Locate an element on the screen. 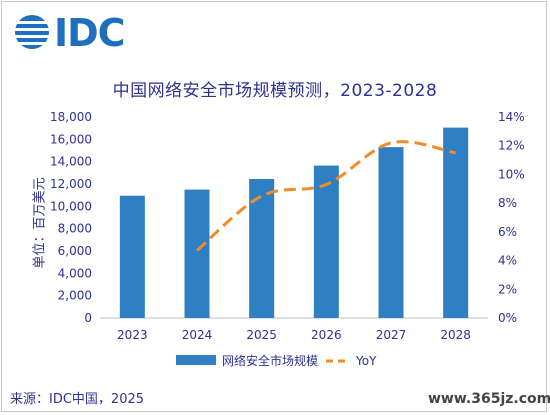 The image size is (550, 415). idc-logo: IDC is located at coordinates (70, 33).